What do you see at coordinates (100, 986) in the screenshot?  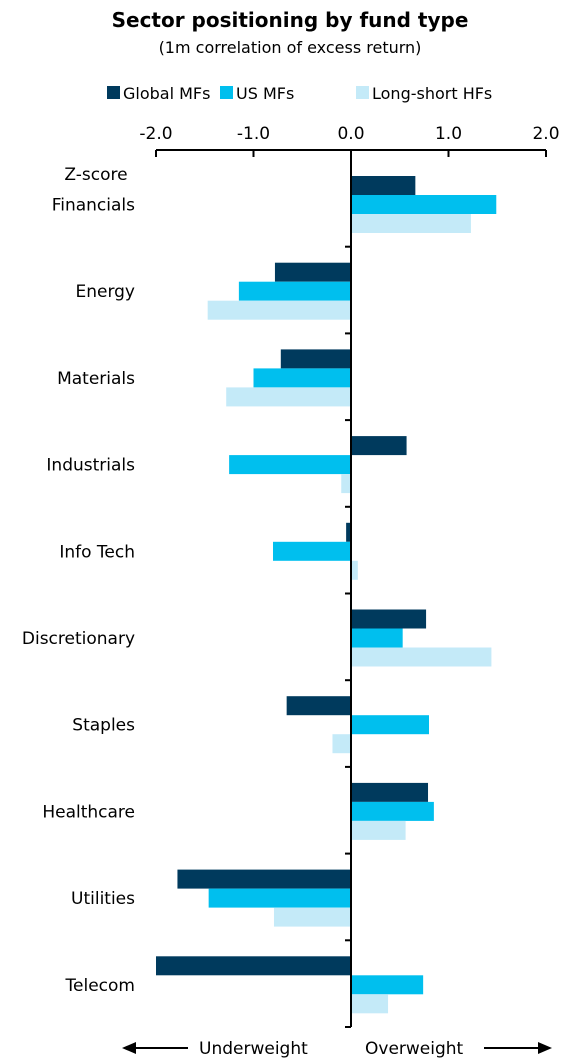 I see `category-label: Telecom` at bounding box center [100, 986].